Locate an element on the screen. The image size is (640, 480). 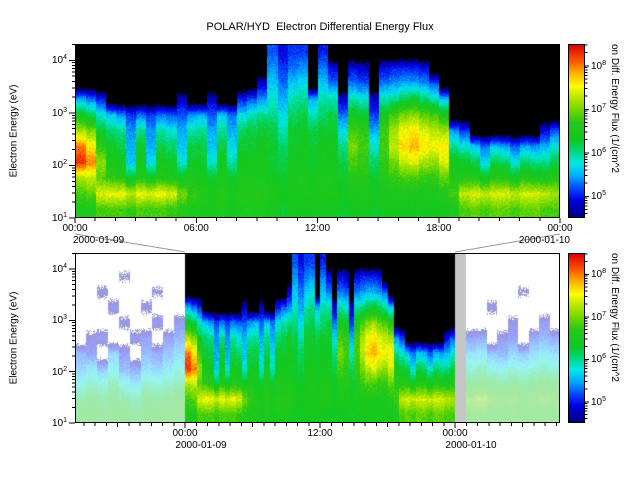
top-date-right-label: 2000-01-10 is located at coordinates (544, 240).